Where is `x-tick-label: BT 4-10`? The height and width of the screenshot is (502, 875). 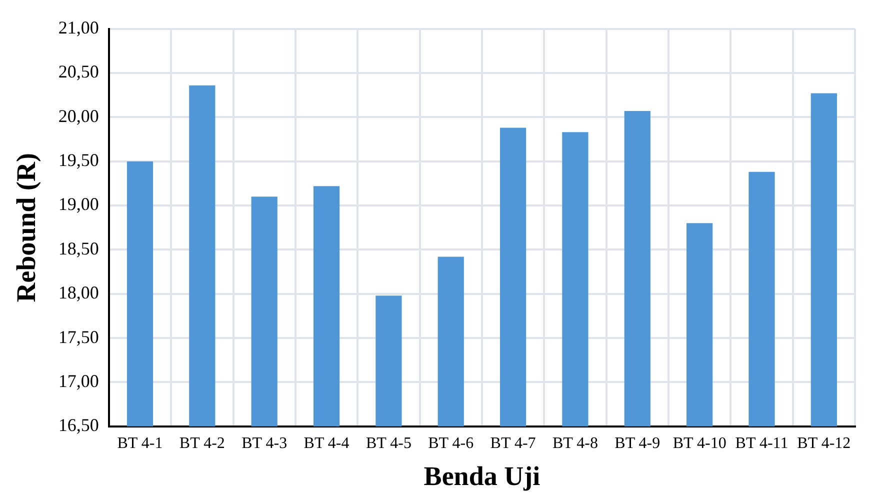 x-tick-label: BT 4-10 is located at coordinates (699, 443).